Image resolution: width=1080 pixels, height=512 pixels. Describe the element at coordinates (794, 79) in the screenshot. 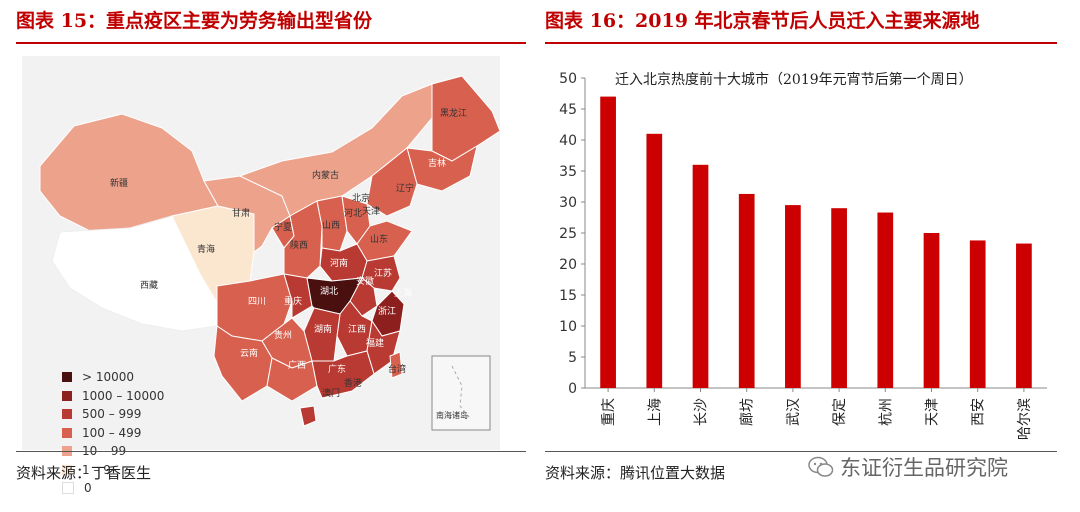

I see `chart-title: 迁入北京热度前十大城市（2019年元宵节后第一个周日）` at that location.